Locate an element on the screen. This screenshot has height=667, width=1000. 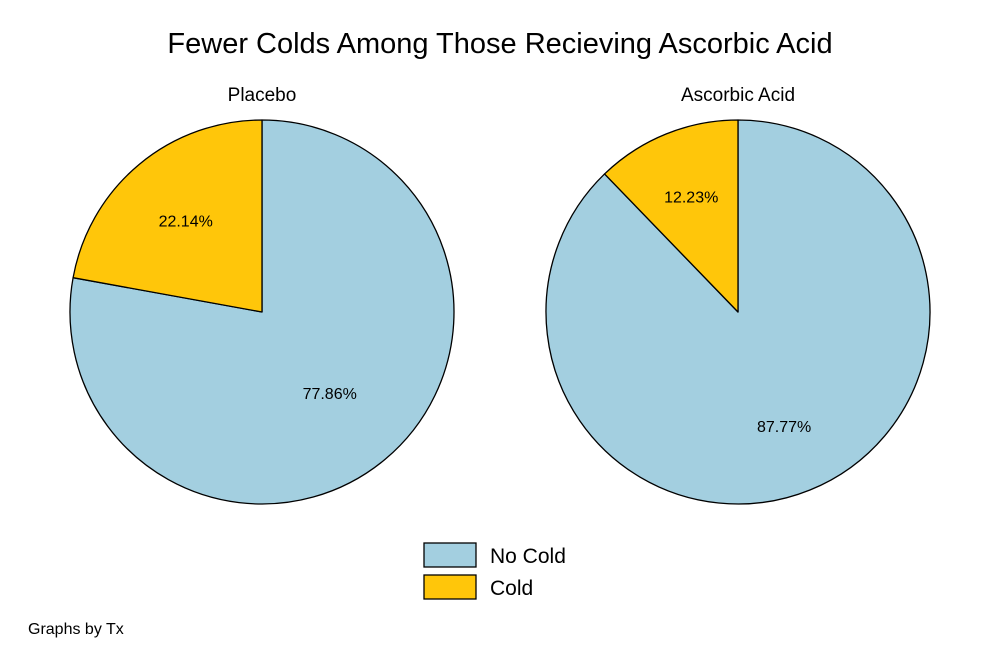
pie-title-ascorbic-acid: Ascorbic Acid is located at coordinates (738, 95).